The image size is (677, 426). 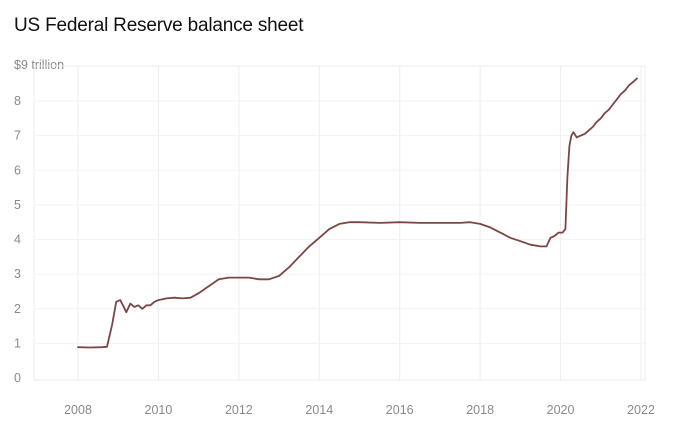 I want to click on y-tick-label: 0, so click(x=17, y=378).